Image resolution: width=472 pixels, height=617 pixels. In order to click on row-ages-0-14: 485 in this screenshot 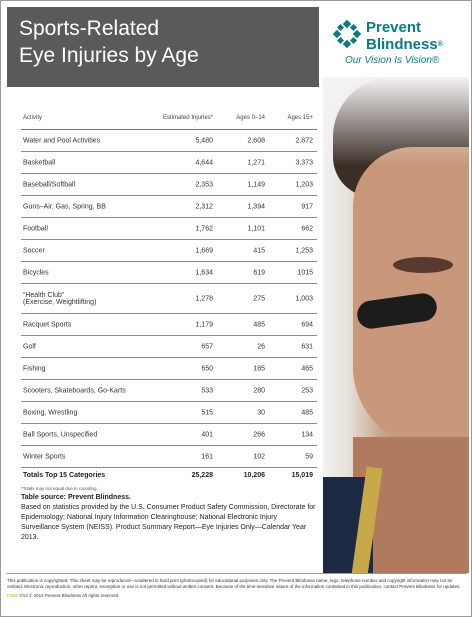, I will do `click(259, 324)`.